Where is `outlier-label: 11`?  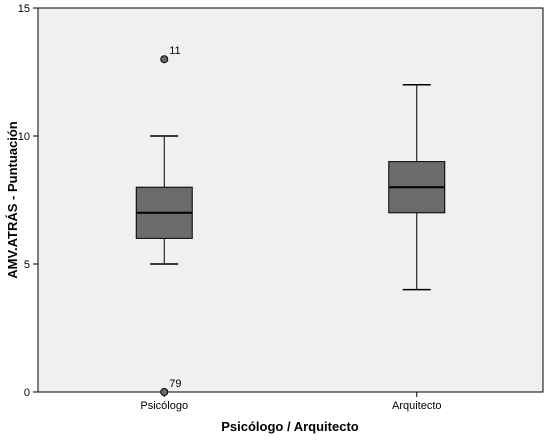
outlier-label: 11 is located at coordinates (174, 51).